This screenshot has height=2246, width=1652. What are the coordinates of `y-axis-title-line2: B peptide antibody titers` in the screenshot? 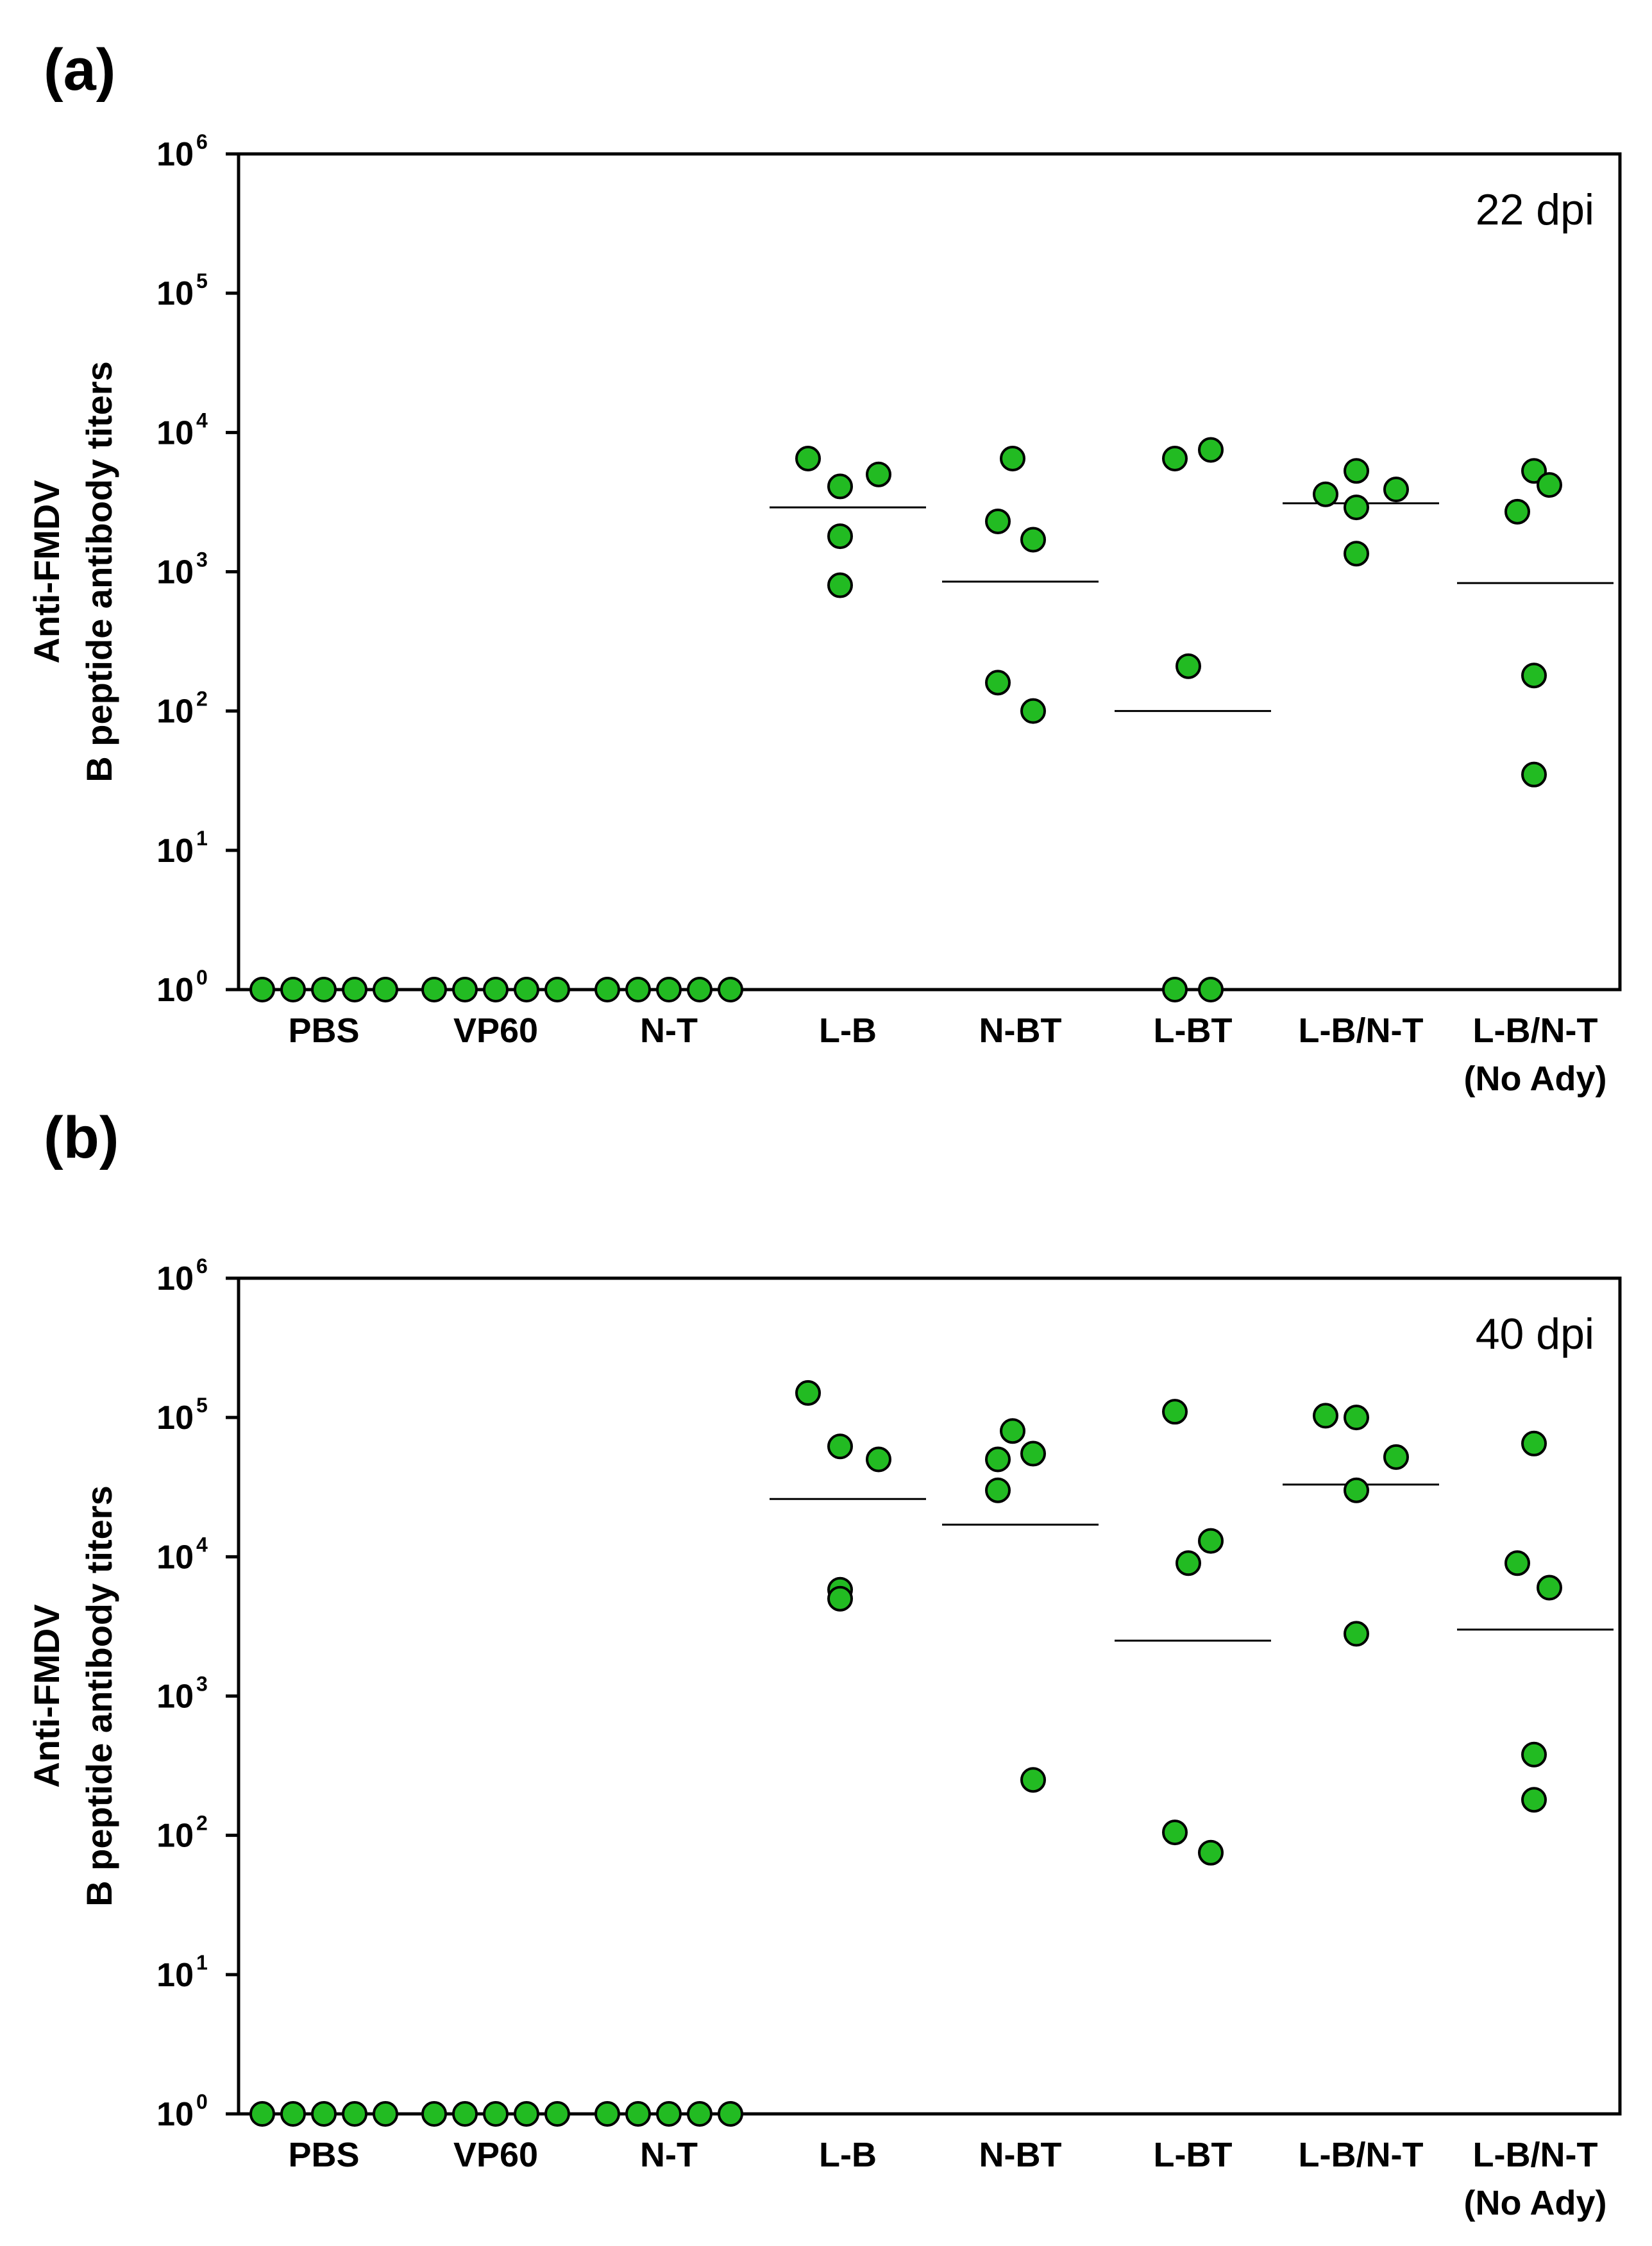 It's located at (99, 571).